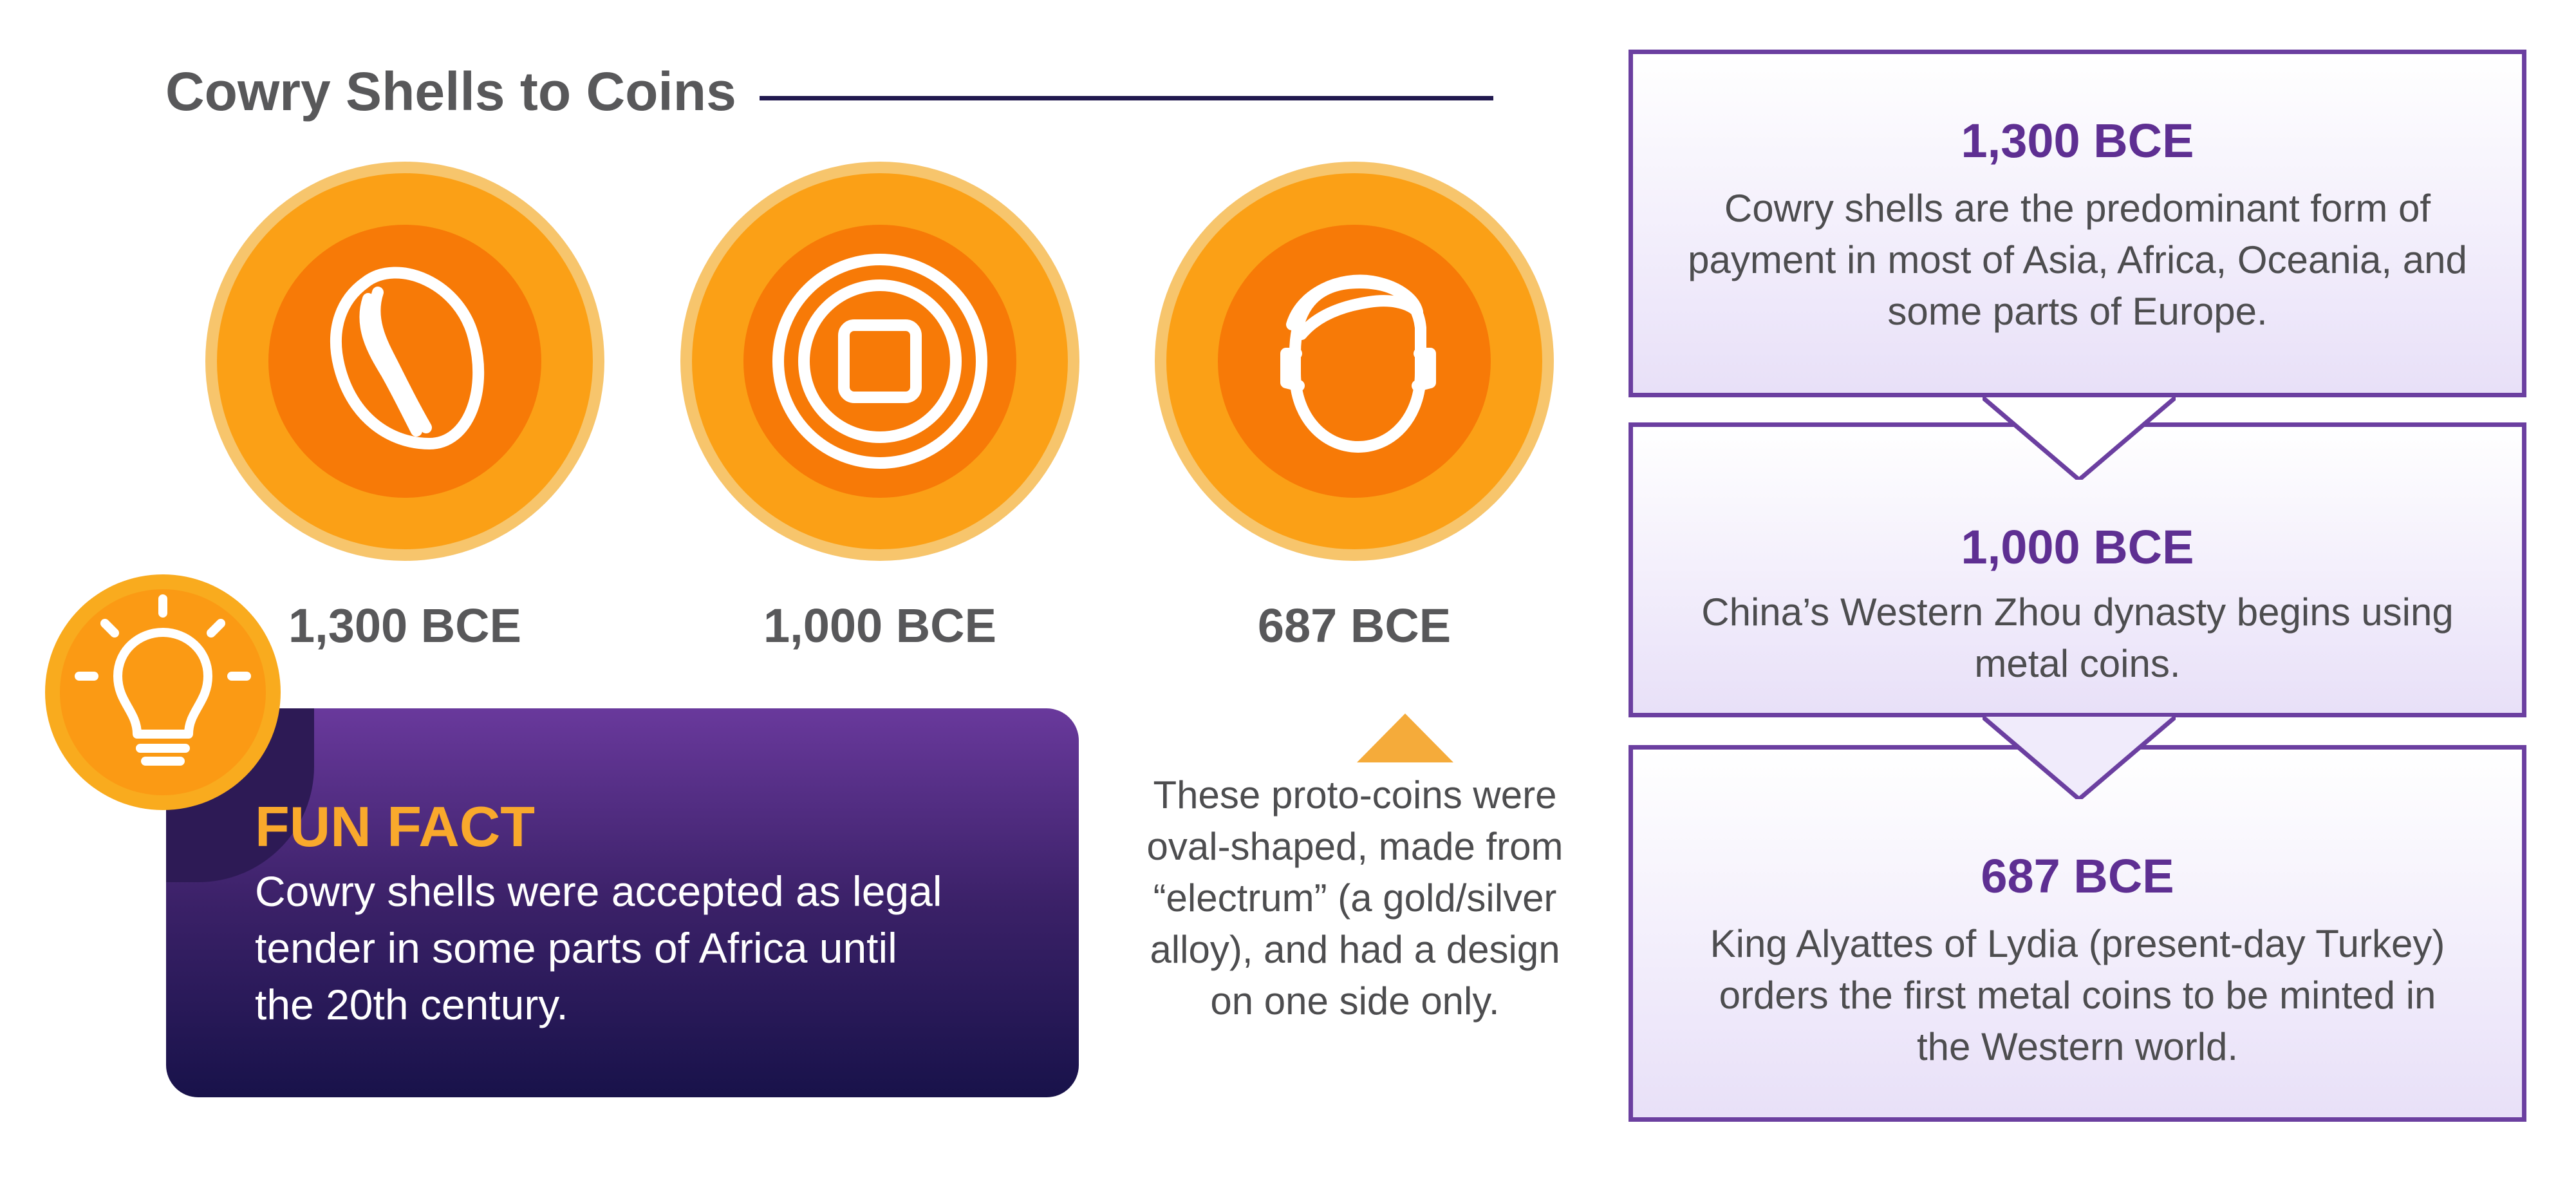 The width and height of the screenshot is (2576, 1181). I want to click on note-line: “electrum” (a gold/silver, so click(1355, 898).